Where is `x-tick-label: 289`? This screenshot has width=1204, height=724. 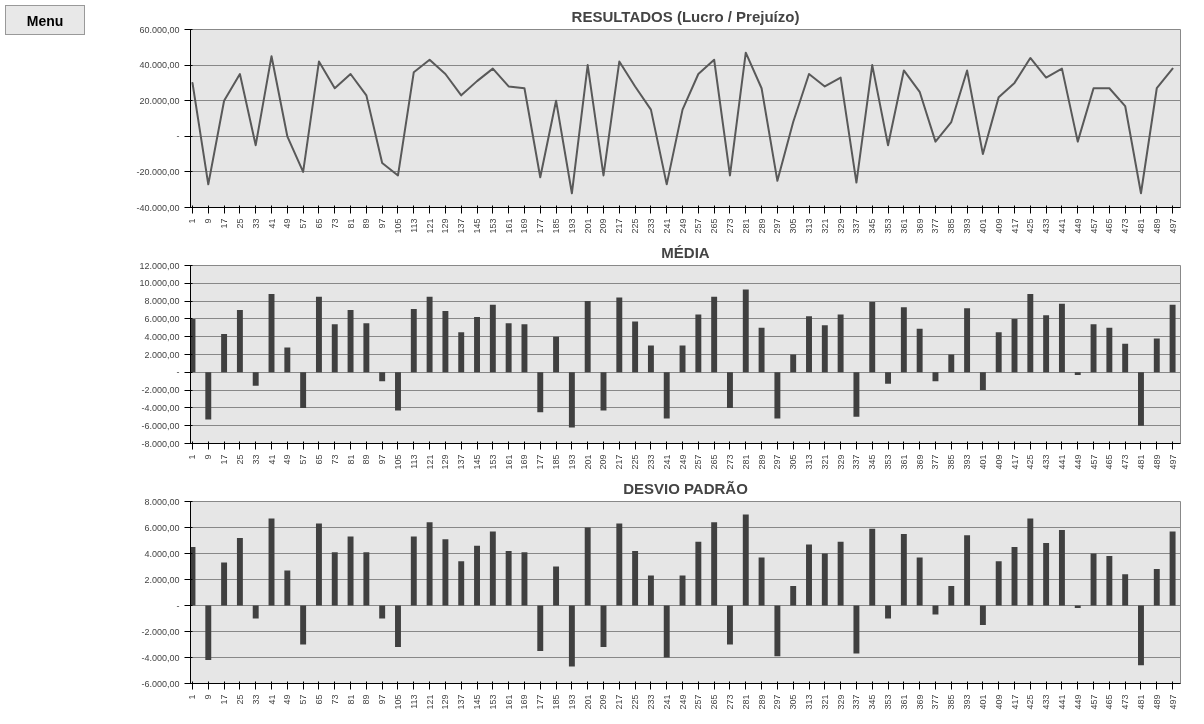 x-tick-label: 289 is located at coordinates (761, 702).